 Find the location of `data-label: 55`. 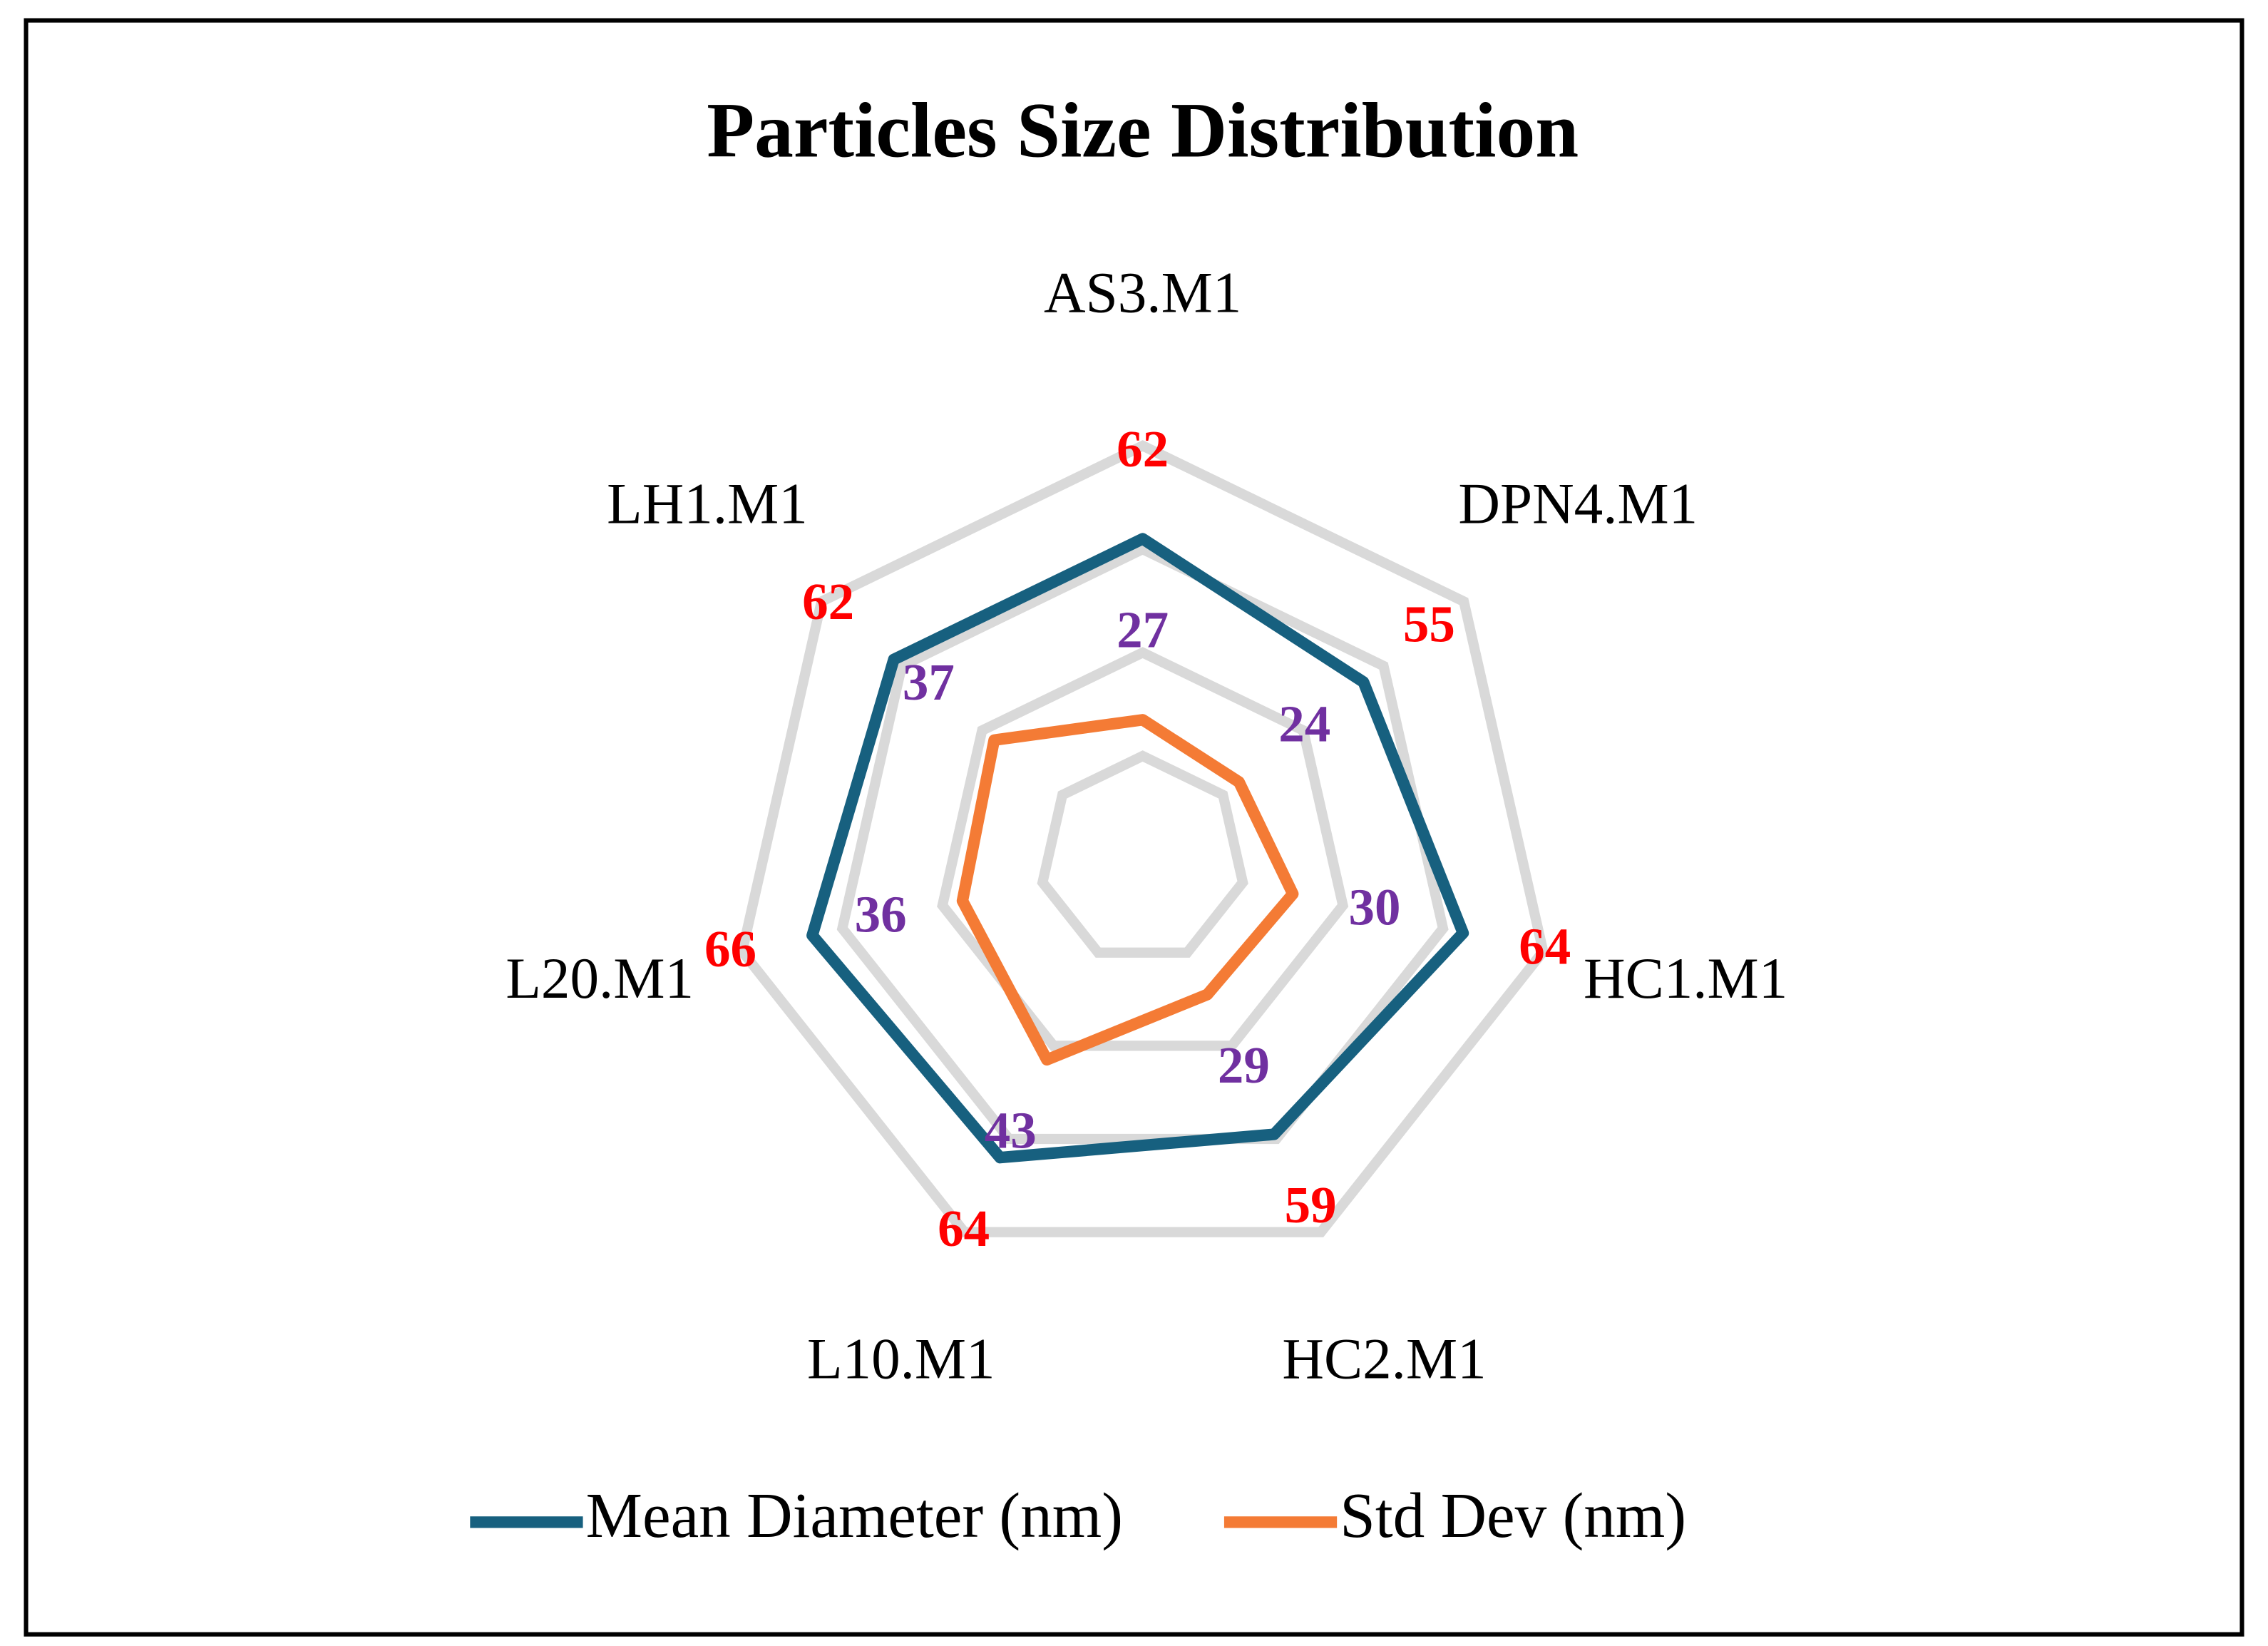

data-label: 55 is located at coordinates (1429, 624).